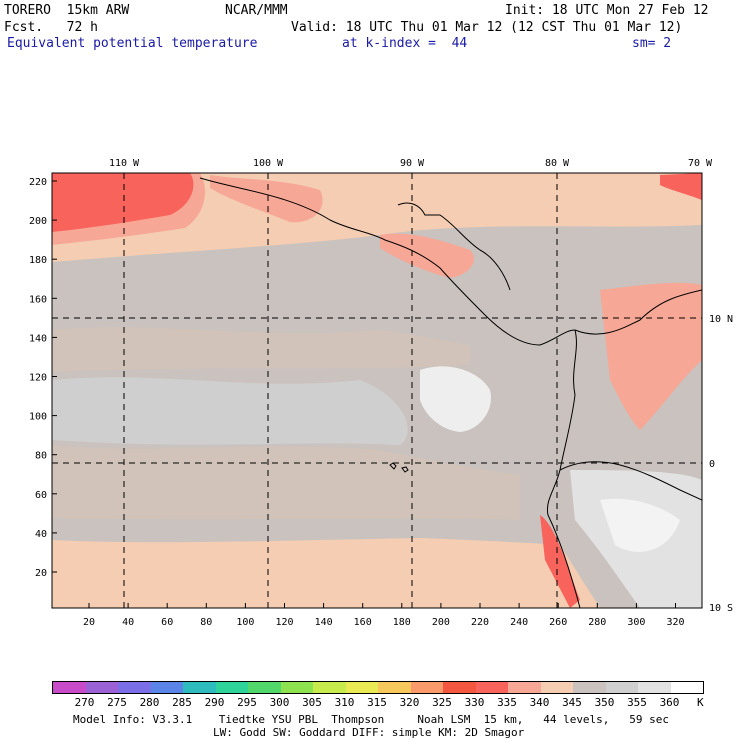 The width and height of the screenshot is (740, 740). What do you see at coordinates (700, 163) in the screenshot?
I see `lon-label: 70 W` at bounding box center [700, 163].